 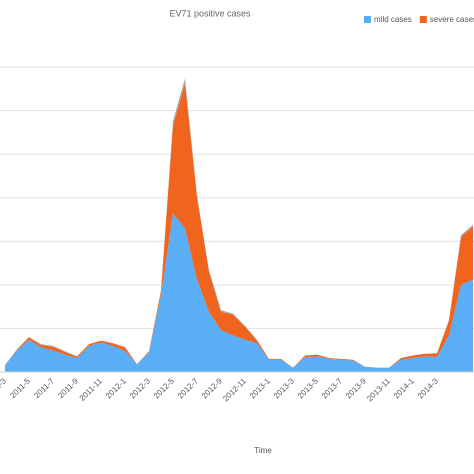 I want to click on x-tick-label: 2012-5, so click(x=164, y=388).